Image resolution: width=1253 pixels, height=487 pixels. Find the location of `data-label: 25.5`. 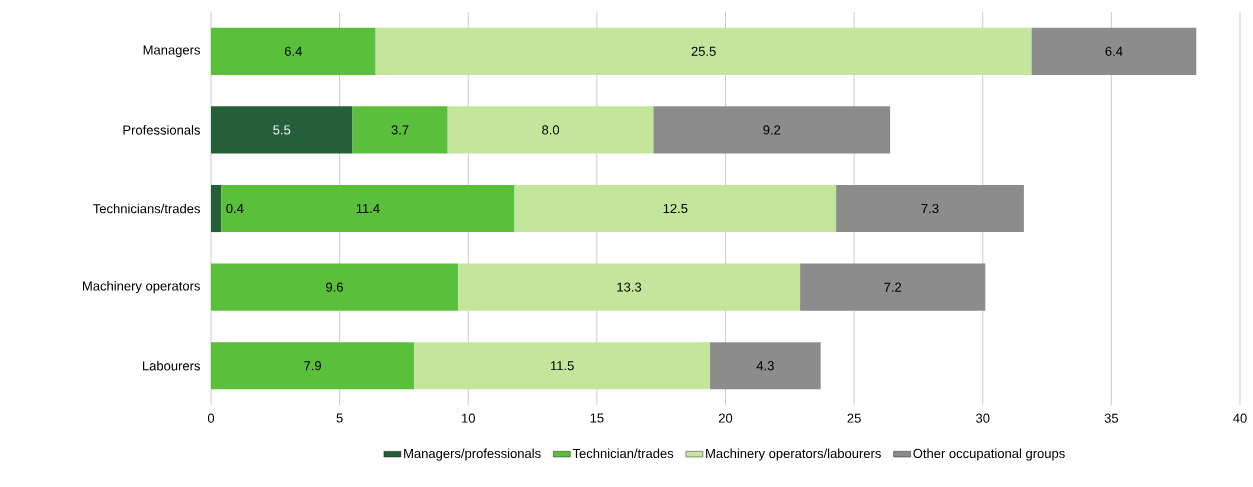

data-label: 25.5 is located at coordinates (703, 51).